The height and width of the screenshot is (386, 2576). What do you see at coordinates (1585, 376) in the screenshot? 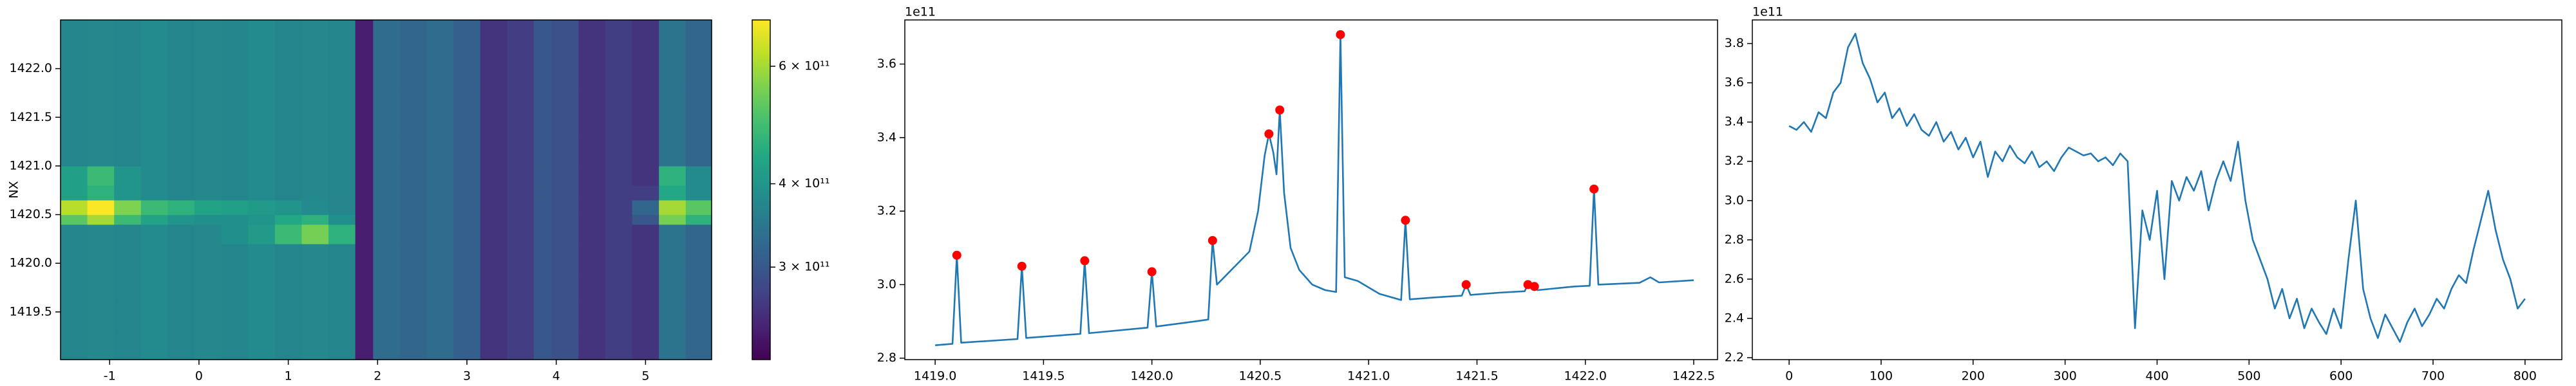
I see `x-tick-label: 1422.0` at bounding box center [1585, 376].